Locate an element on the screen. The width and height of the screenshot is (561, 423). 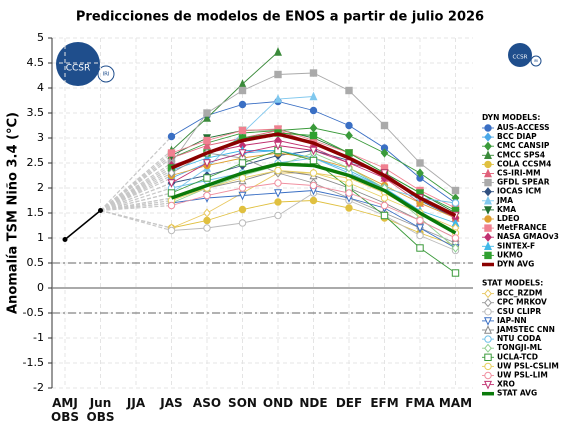
y-tick-label: 0 is located at coordinates (40, 287).